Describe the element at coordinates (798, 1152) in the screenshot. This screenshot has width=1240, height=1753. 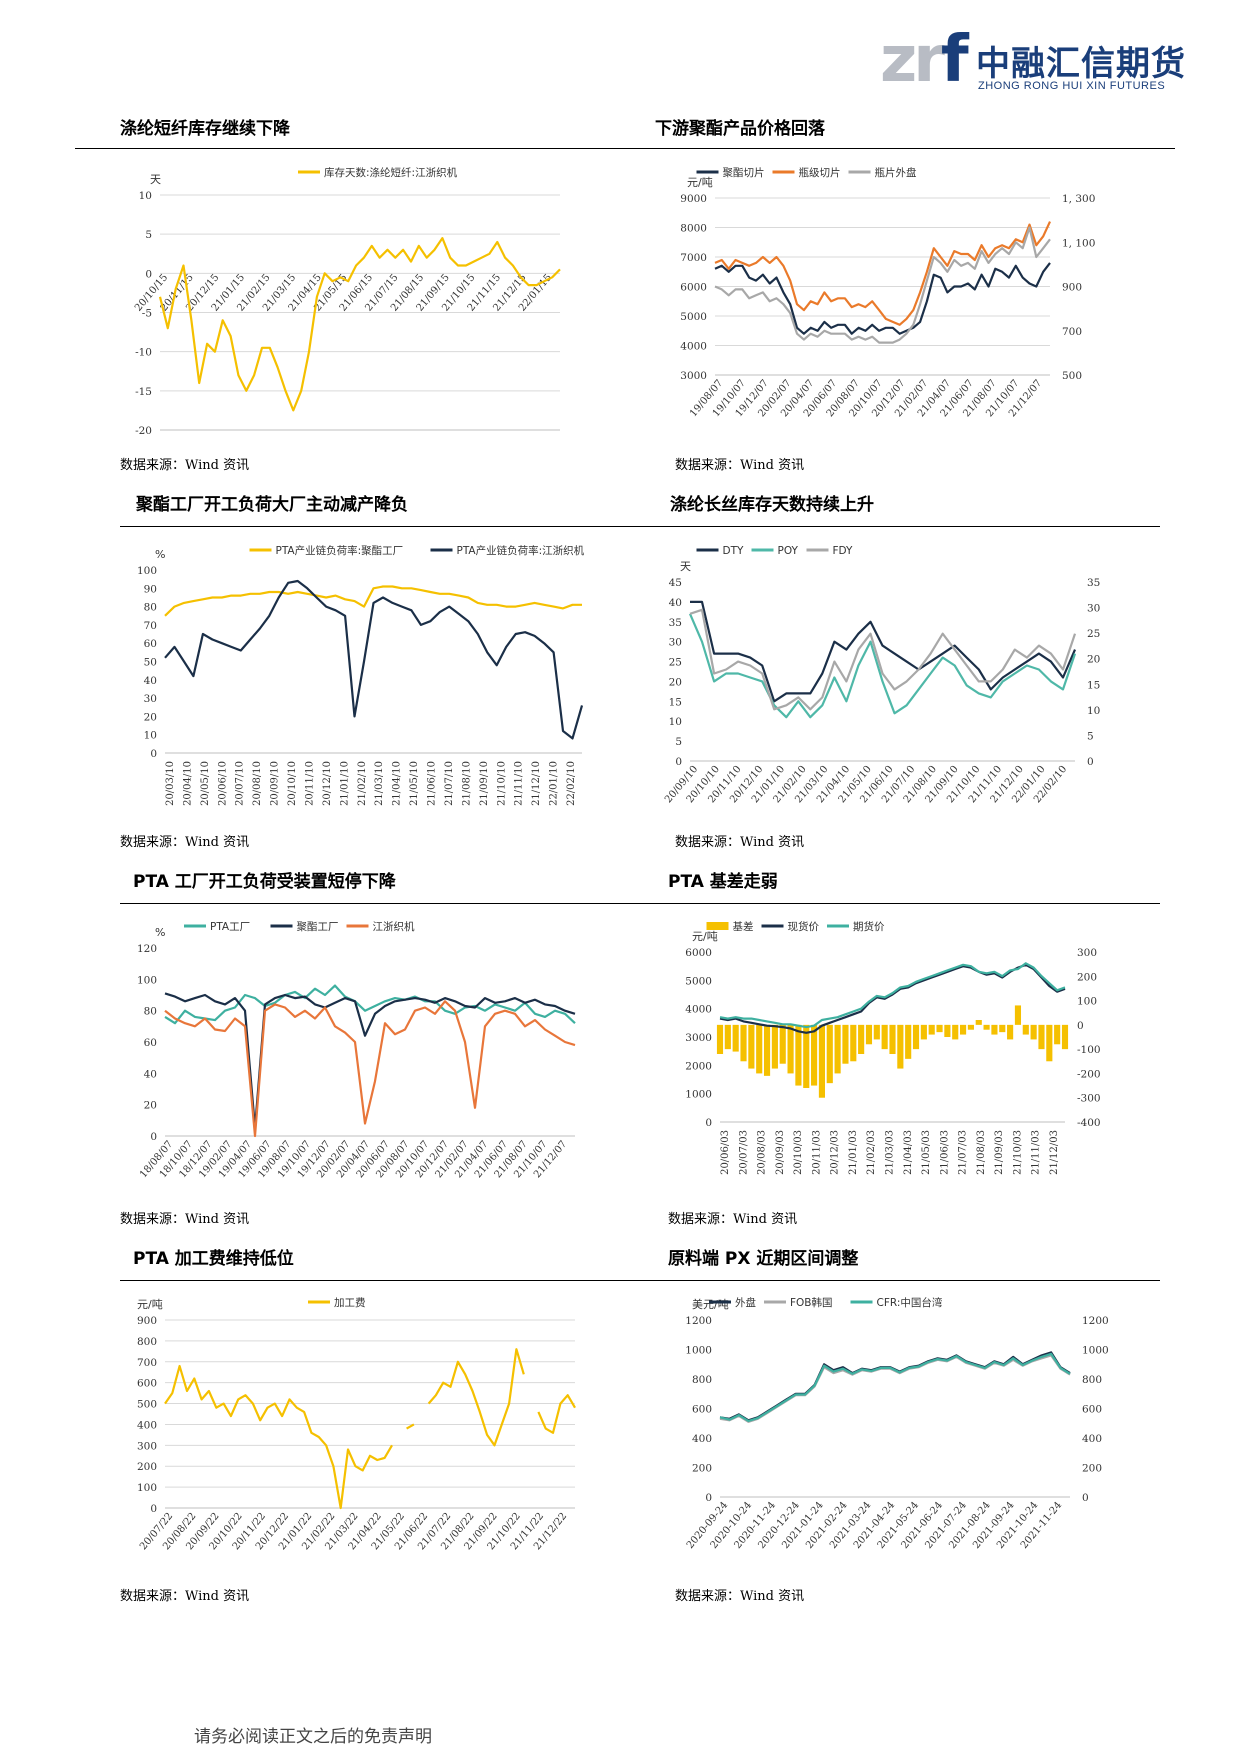
I see `x-tick-label: 20/10/03` at that location.